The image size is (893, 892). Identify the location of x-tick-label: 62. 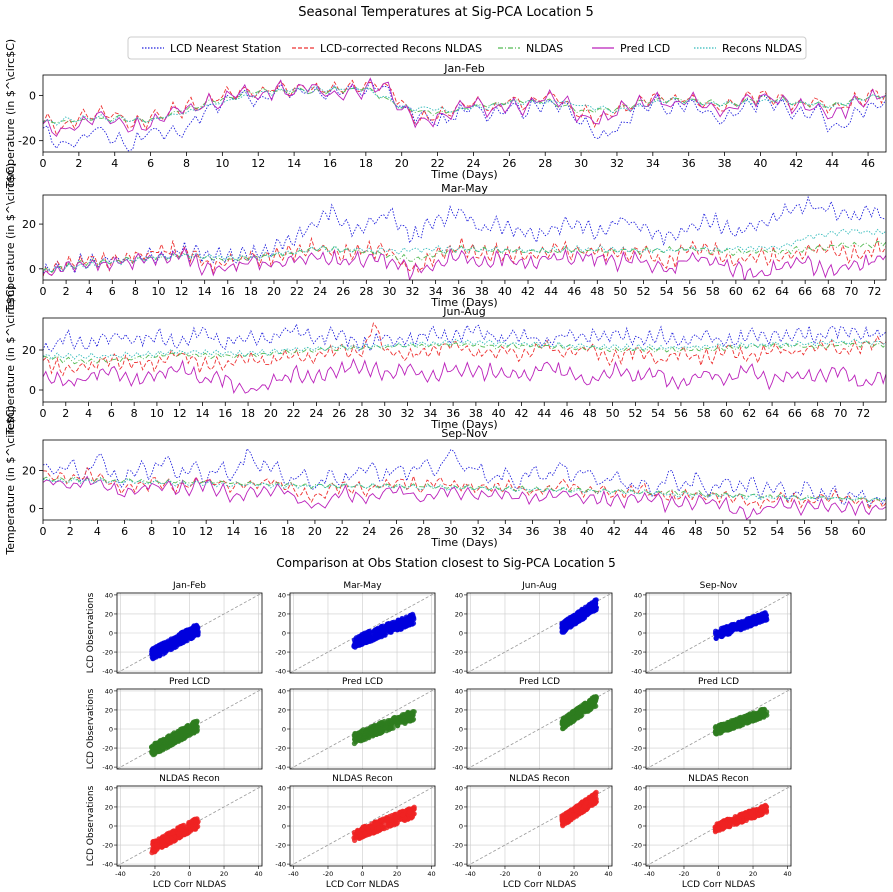
(759, 291).